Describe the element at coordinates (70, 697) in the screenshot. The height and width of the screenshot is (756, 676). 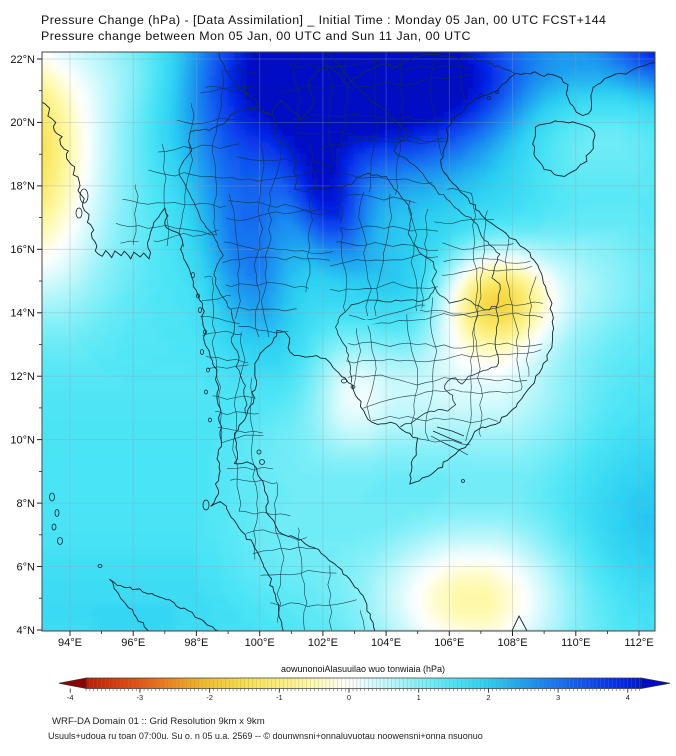
I see `svg-text: -4` at that location.